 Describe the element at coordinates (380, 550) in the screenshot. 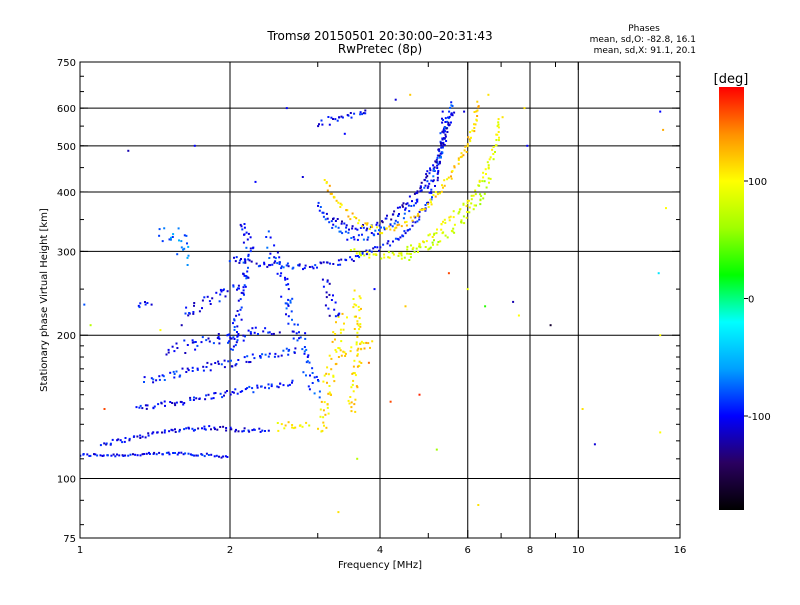

I see `x-tick-label: 4` at that location.